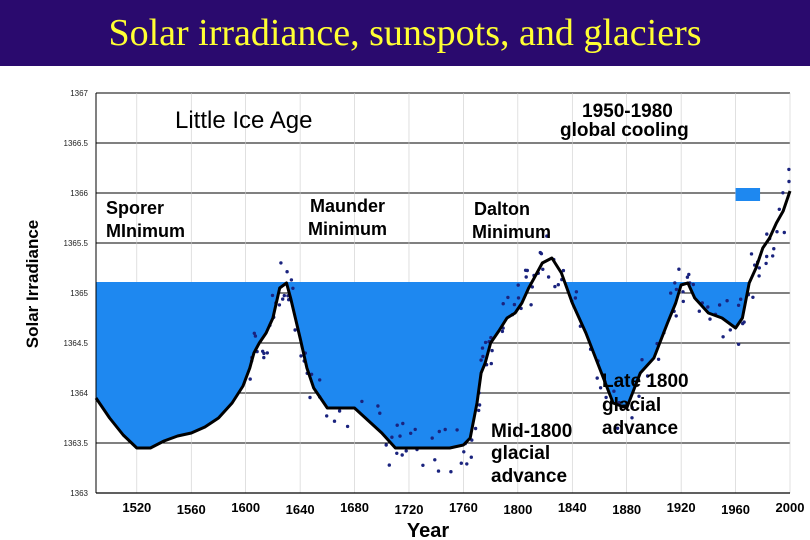 Image resolution: width=810 pixels, height=540 pixels. What do you see at coordinates (191, 509) in the screenshot?
I see `x-tick-label: 1560` at bounding box center [191, 509].